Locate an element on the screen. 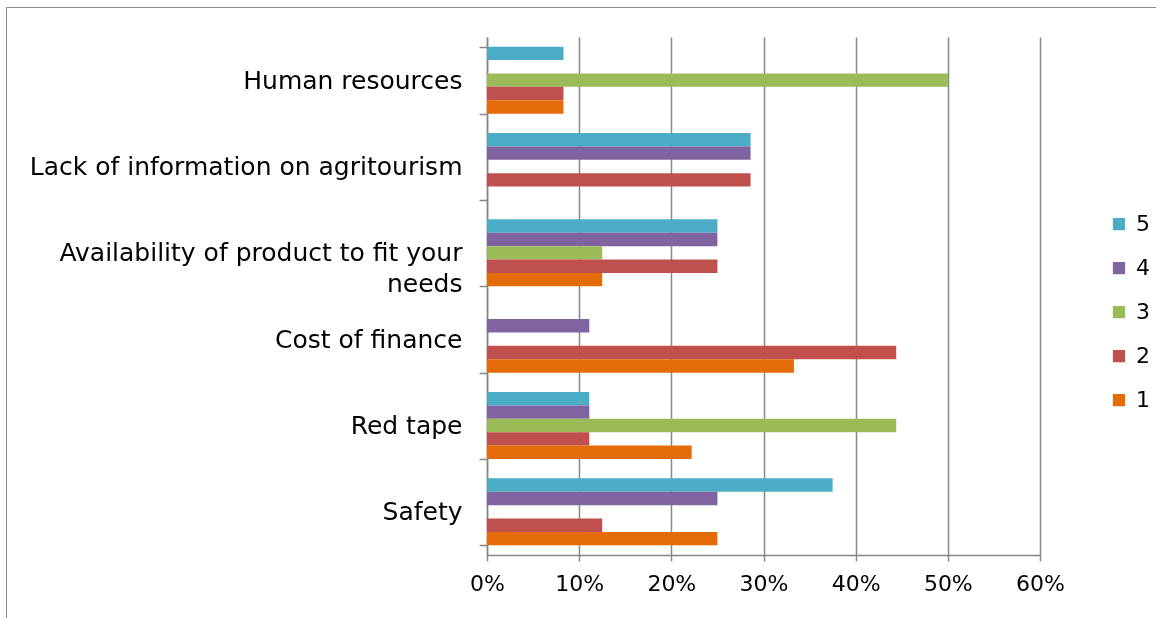 This screenshot has width=1156, height=618. x-tick-label: 40% is located at coordinates (856, 583).